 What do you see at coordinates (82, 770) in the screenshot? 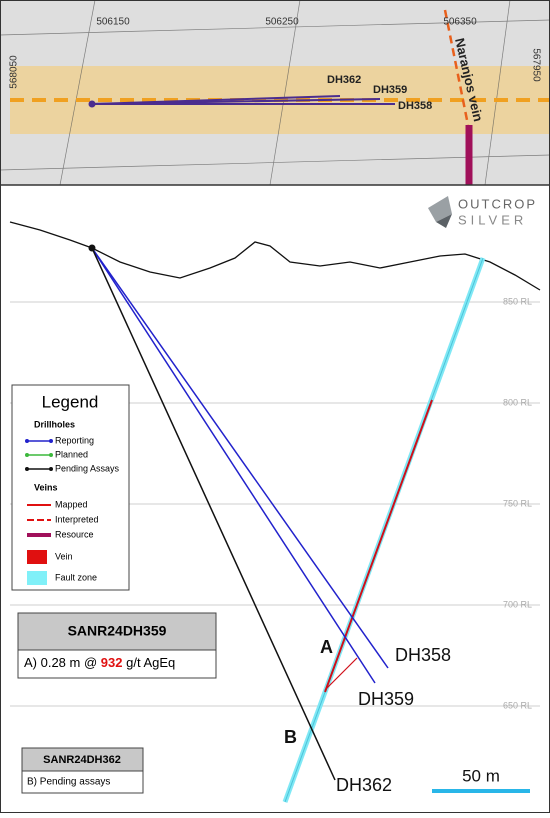
I see `callout: SANR24DH362 B) Pending assays` at bounding box center [82, 770].